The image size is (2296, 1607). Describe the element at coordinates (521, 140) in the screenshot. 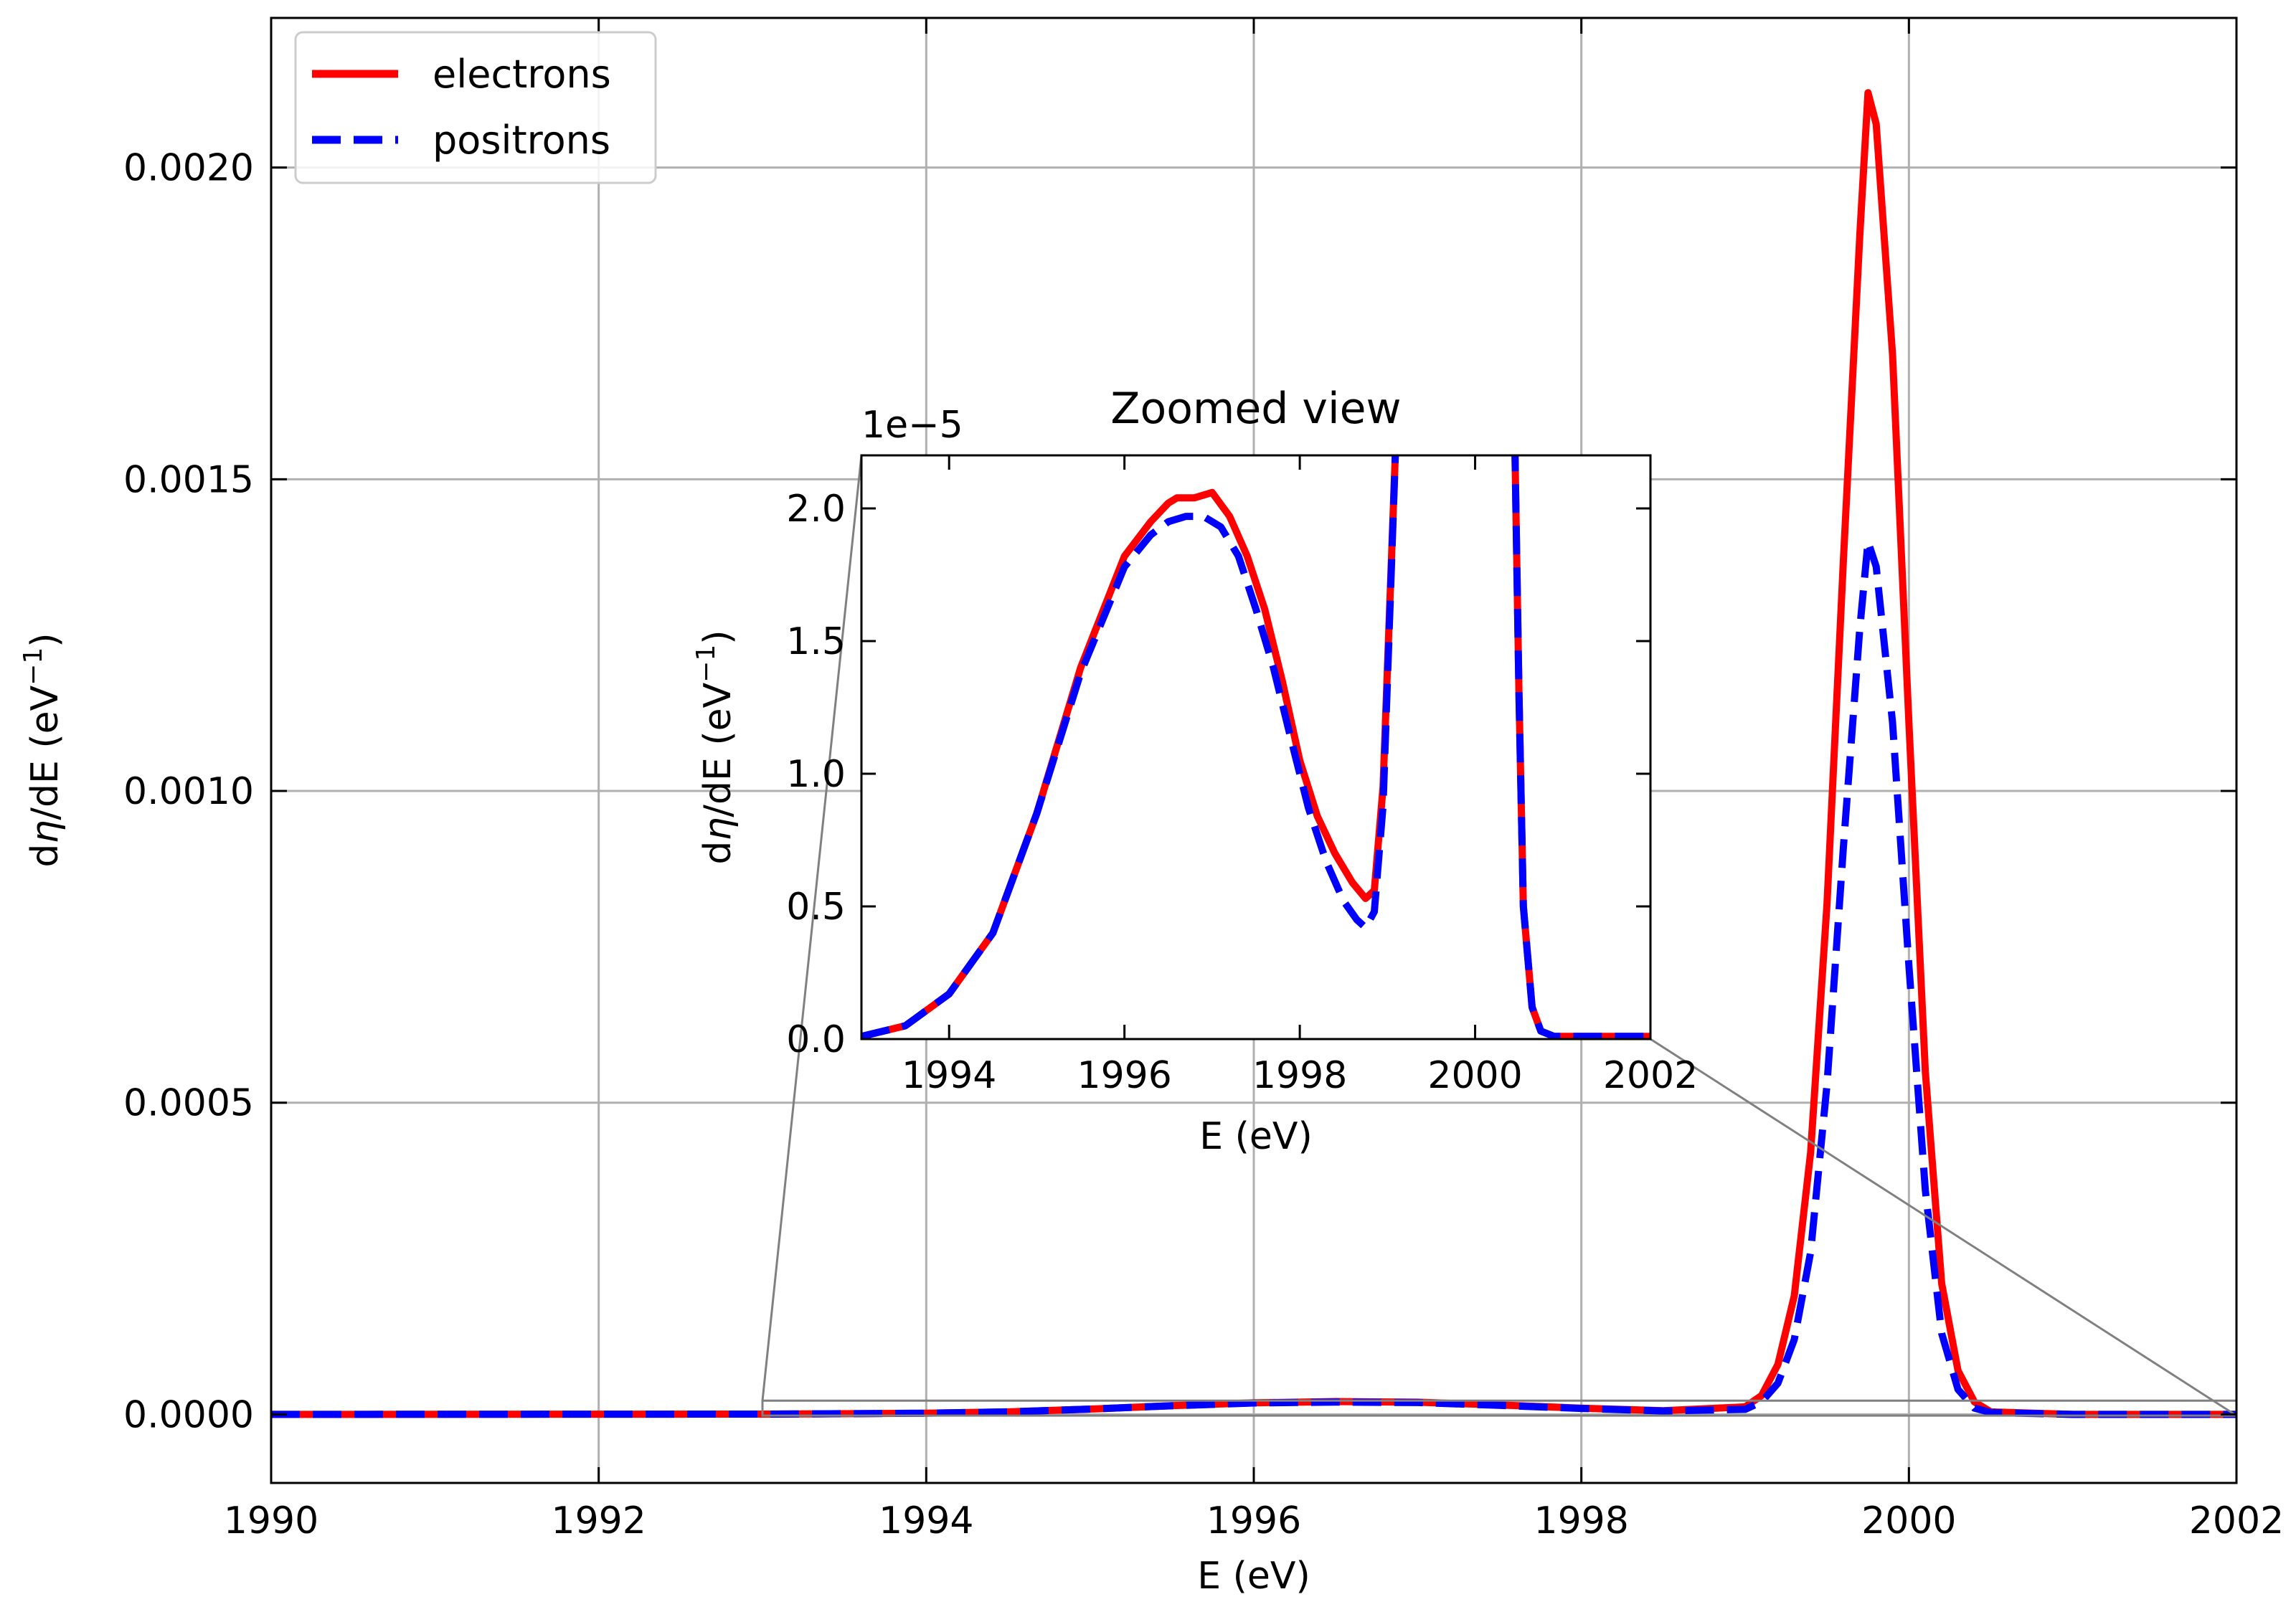

I see `legend-label-positrons: positrons` at that location.